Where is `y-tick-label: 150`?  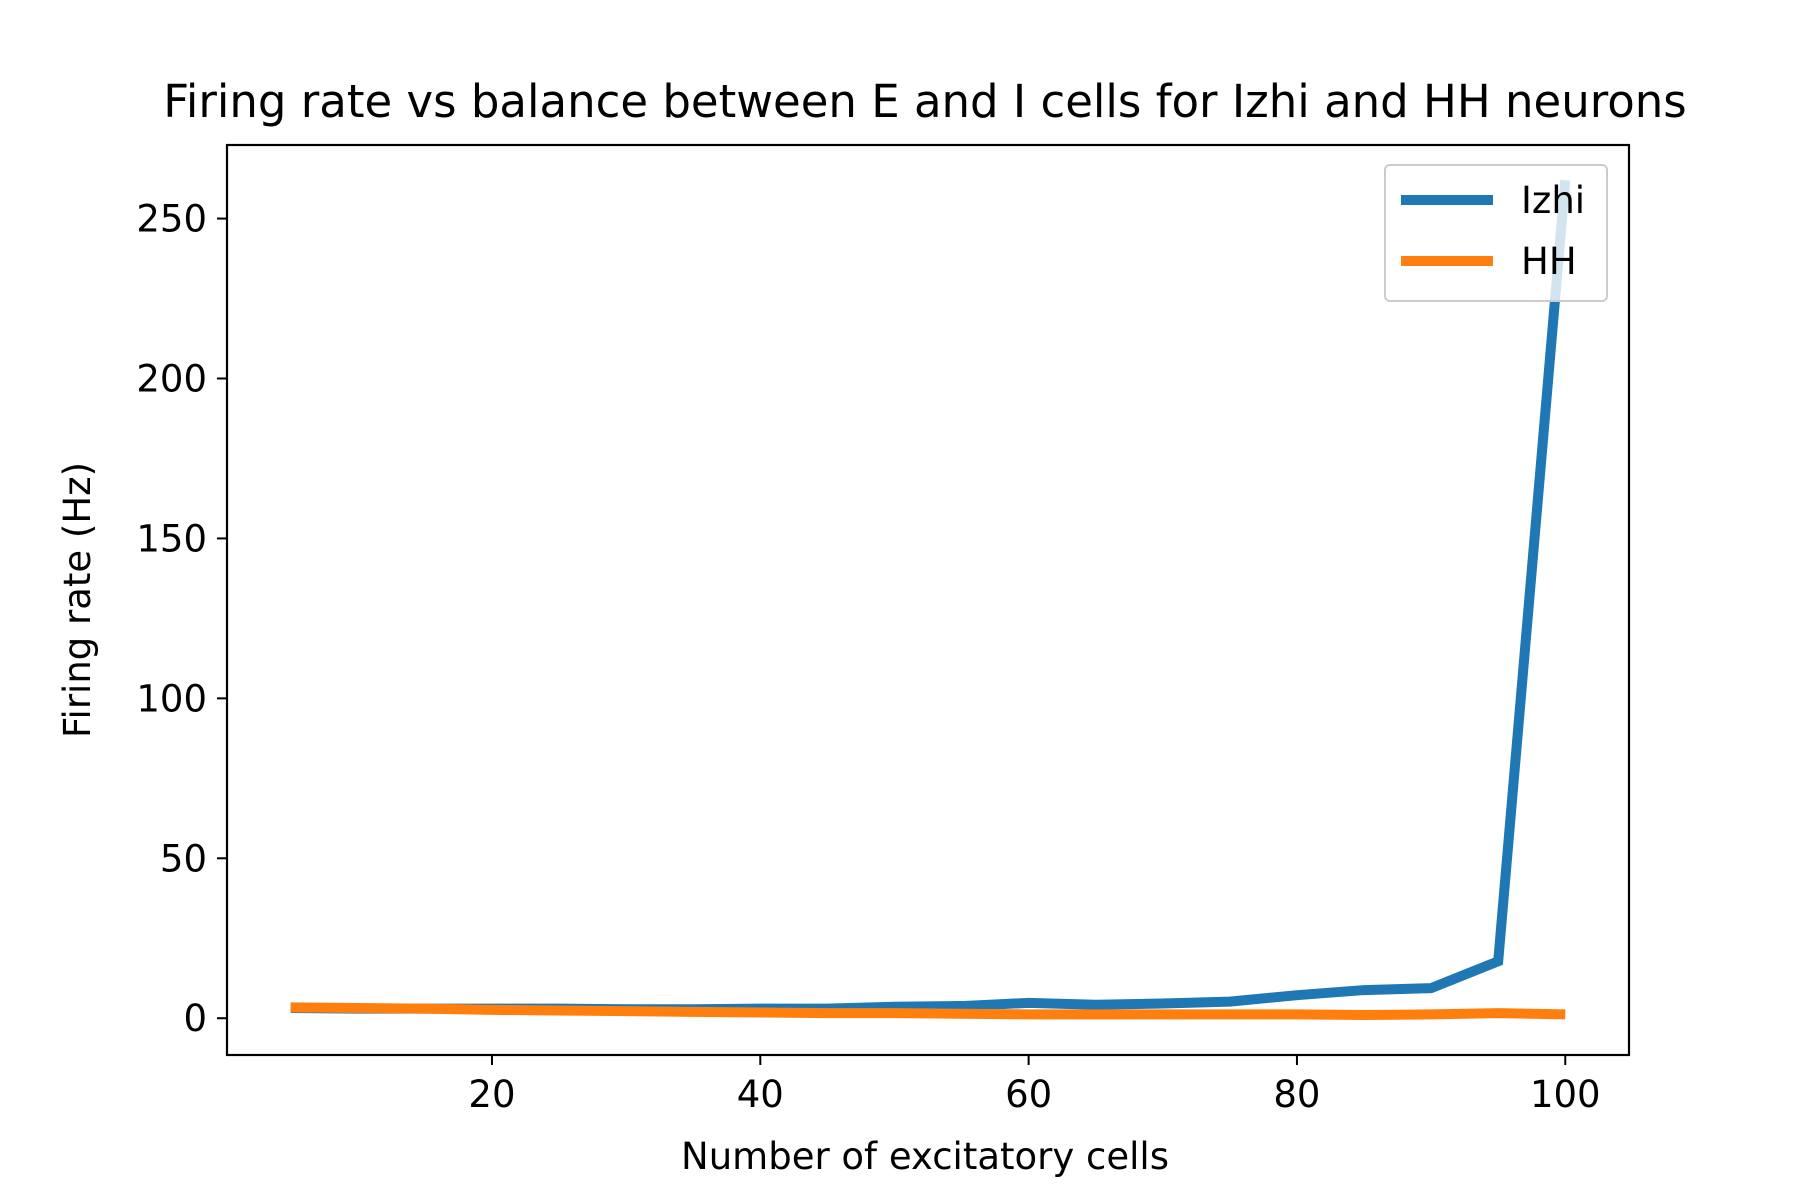
y-tick-label: 150 is located at coordinates (171, 538).